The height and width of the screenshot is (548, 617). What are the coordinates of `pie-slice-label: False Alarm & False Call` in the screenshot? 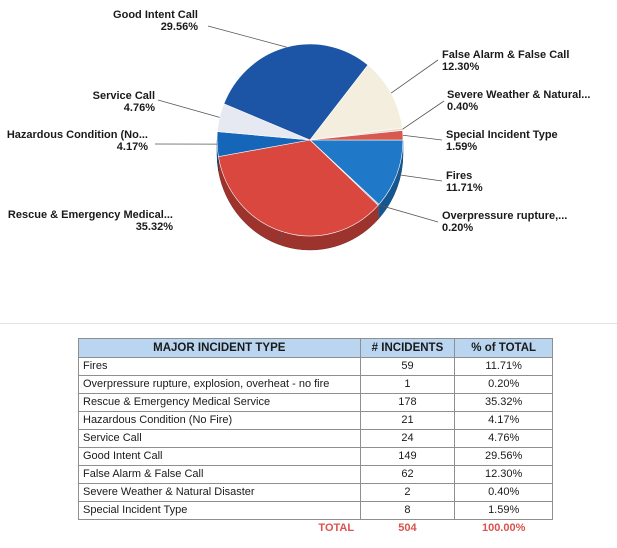 It's located at (505, 55).